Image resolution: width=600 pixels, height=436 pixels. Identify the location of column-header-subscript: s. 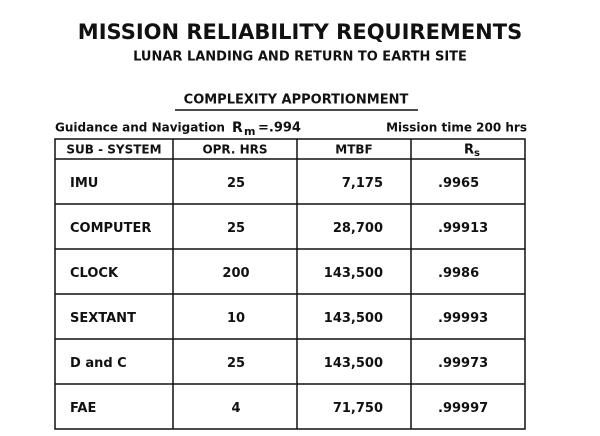
(477, 153).